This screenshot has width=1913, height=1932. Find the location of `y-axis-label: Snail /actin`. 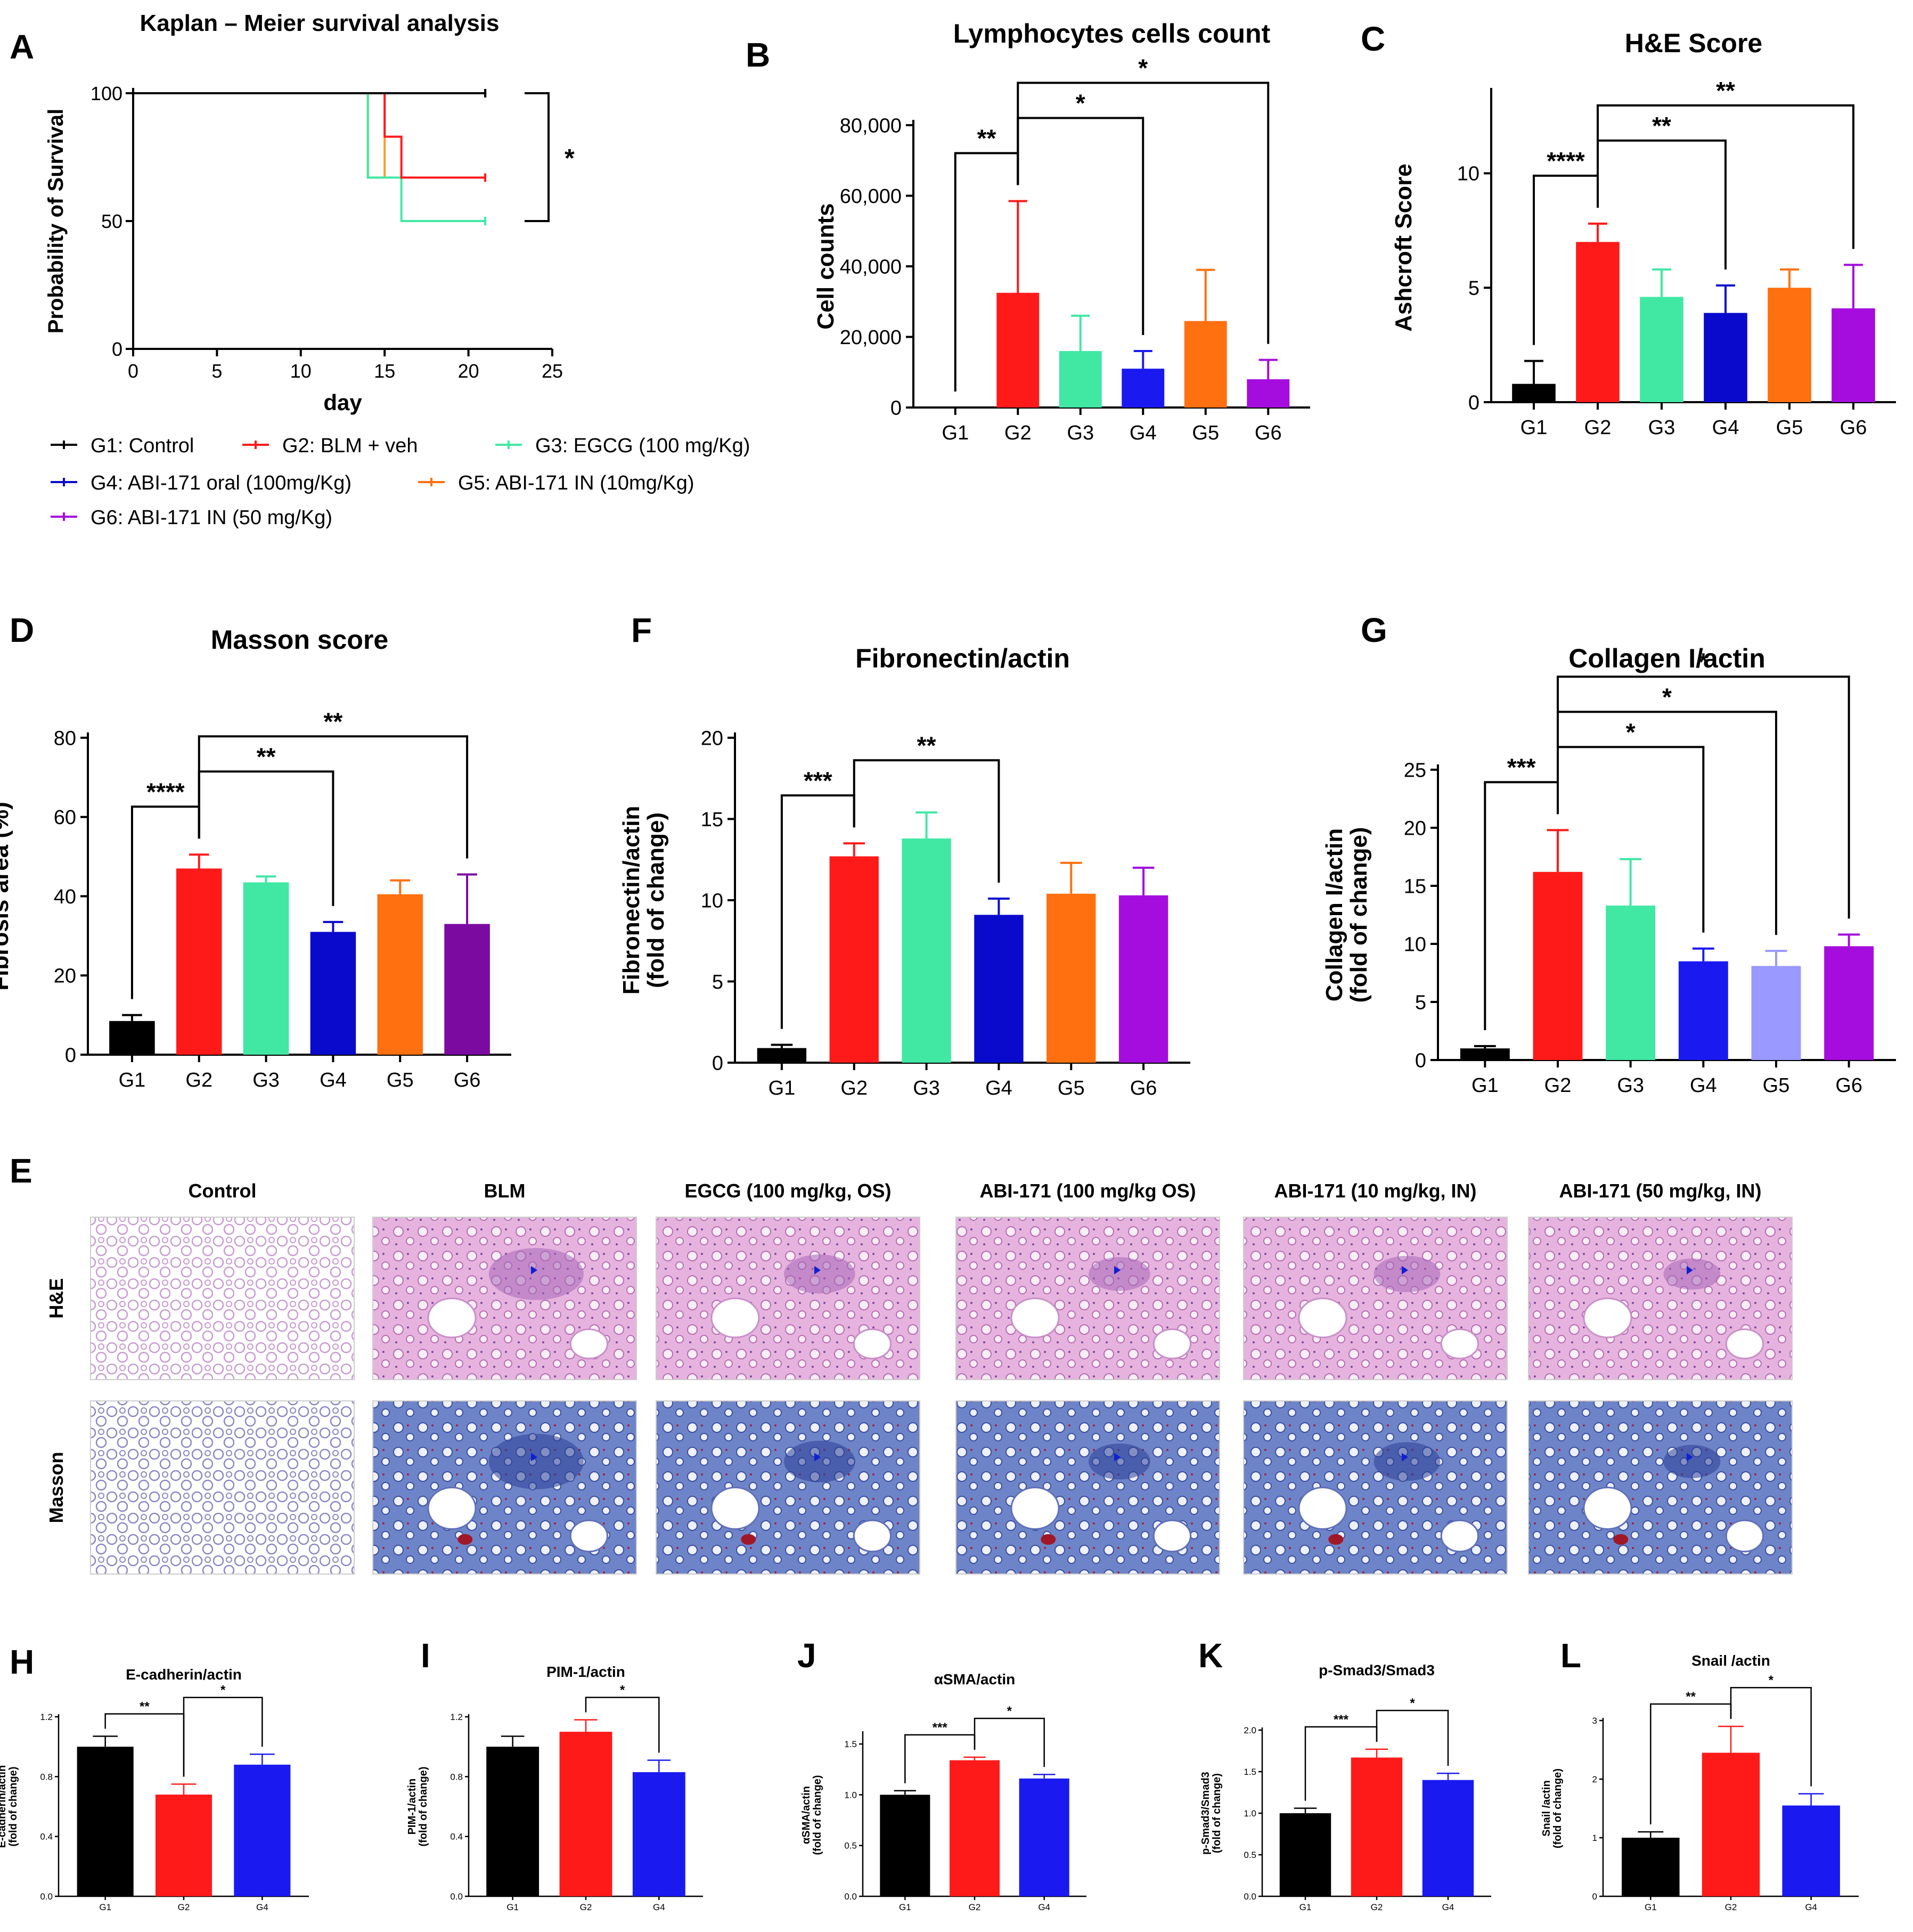

y-axis-label: Snail /actin is located at coordinates (1546, 1808).